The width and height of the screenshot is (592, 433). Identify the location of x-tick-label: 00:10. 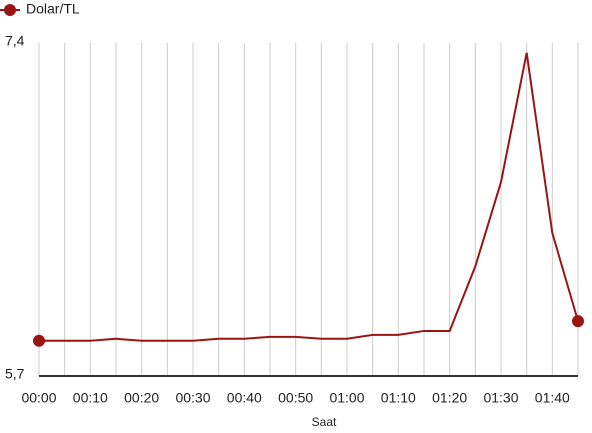
(90, 398).